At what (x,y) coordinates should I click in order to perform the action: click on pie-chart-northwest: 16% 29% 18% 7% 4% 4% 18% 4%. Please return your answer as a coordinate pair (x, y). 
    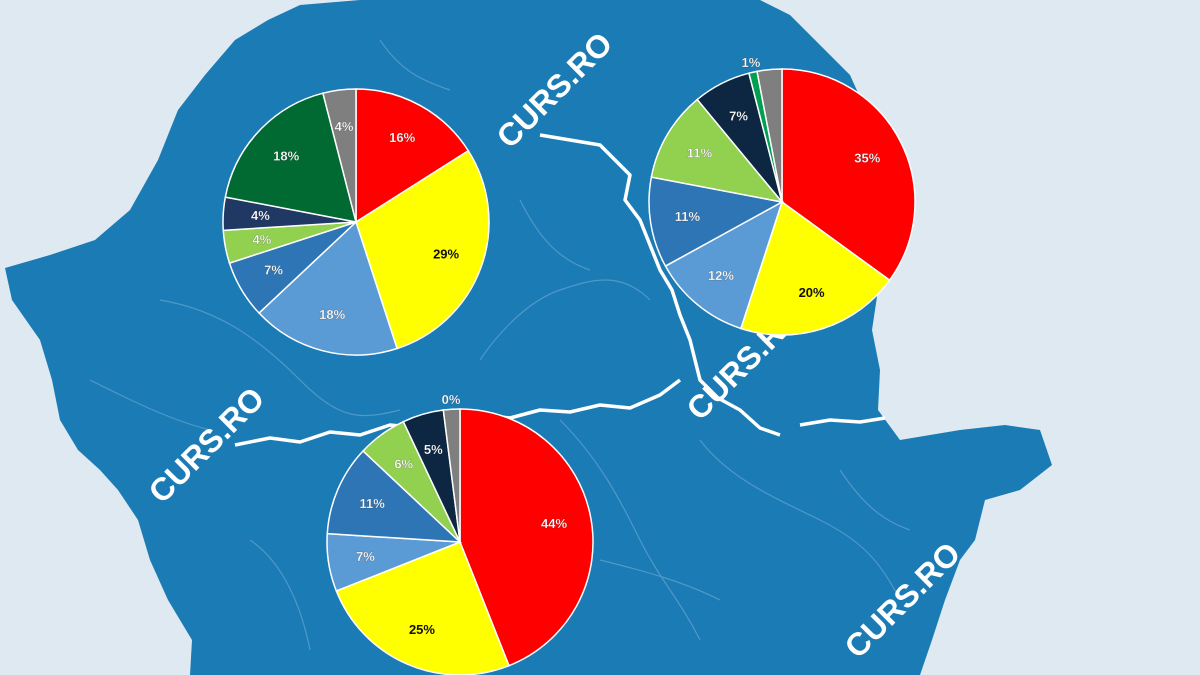
    Looking at the image, I should click on (356, 222).